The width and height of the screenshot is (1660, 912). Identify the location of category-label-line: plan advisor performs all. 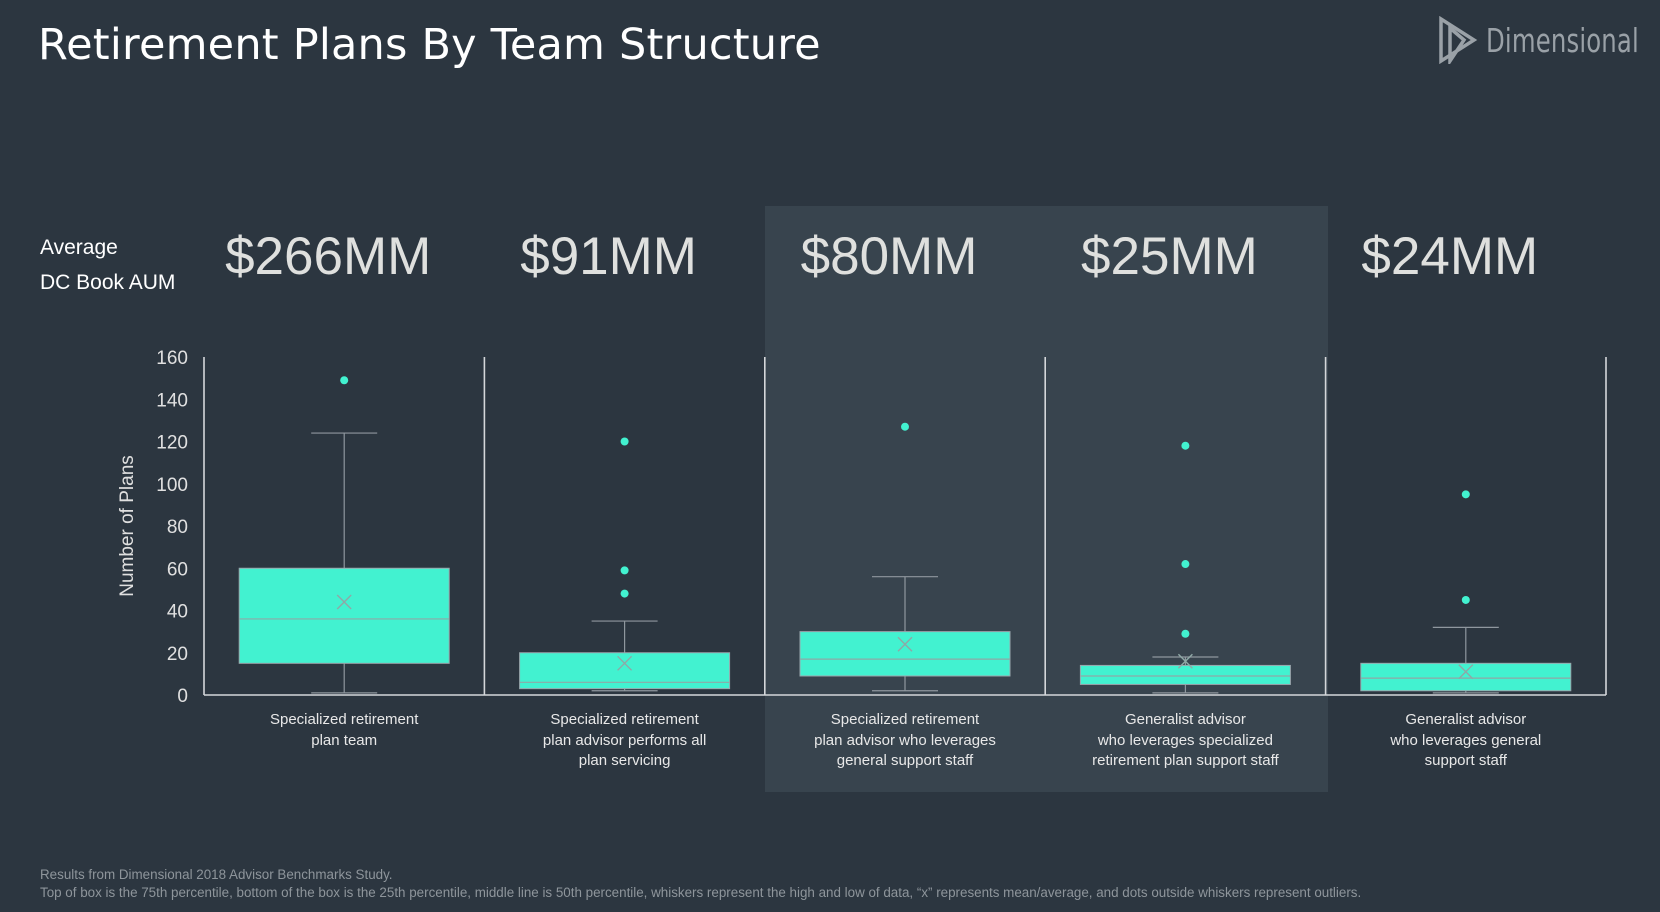
(624, 740).